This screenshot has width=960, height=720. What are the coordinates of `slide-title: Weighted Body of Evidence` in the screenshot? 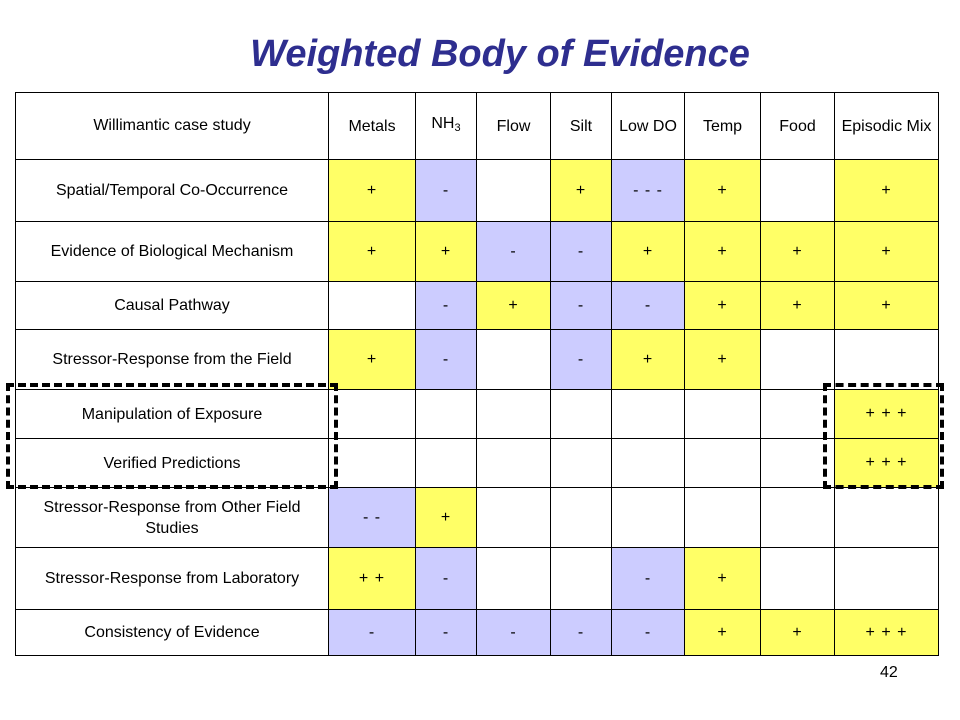 It's located at (500, 54).